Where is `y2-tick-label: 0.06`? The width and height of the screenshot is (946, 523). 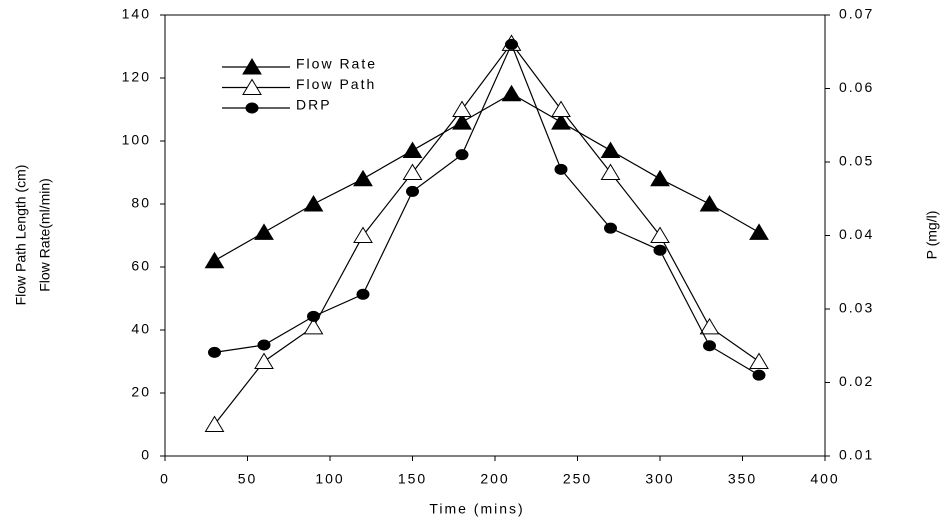 y2-tick-label: 0.06 is located at coordinates (856, 87).